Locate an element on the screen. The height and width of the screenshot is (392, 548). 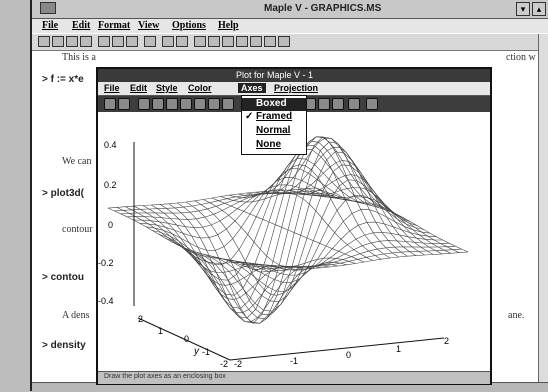
style-patch-icon is located at coordinates (110, 104).